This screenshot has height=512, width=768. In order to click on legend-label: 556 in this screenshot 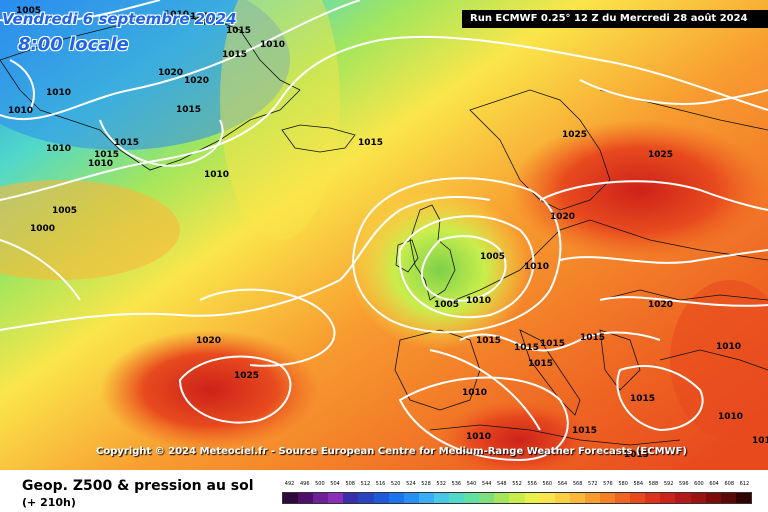, I will do `click(532, 484)`.